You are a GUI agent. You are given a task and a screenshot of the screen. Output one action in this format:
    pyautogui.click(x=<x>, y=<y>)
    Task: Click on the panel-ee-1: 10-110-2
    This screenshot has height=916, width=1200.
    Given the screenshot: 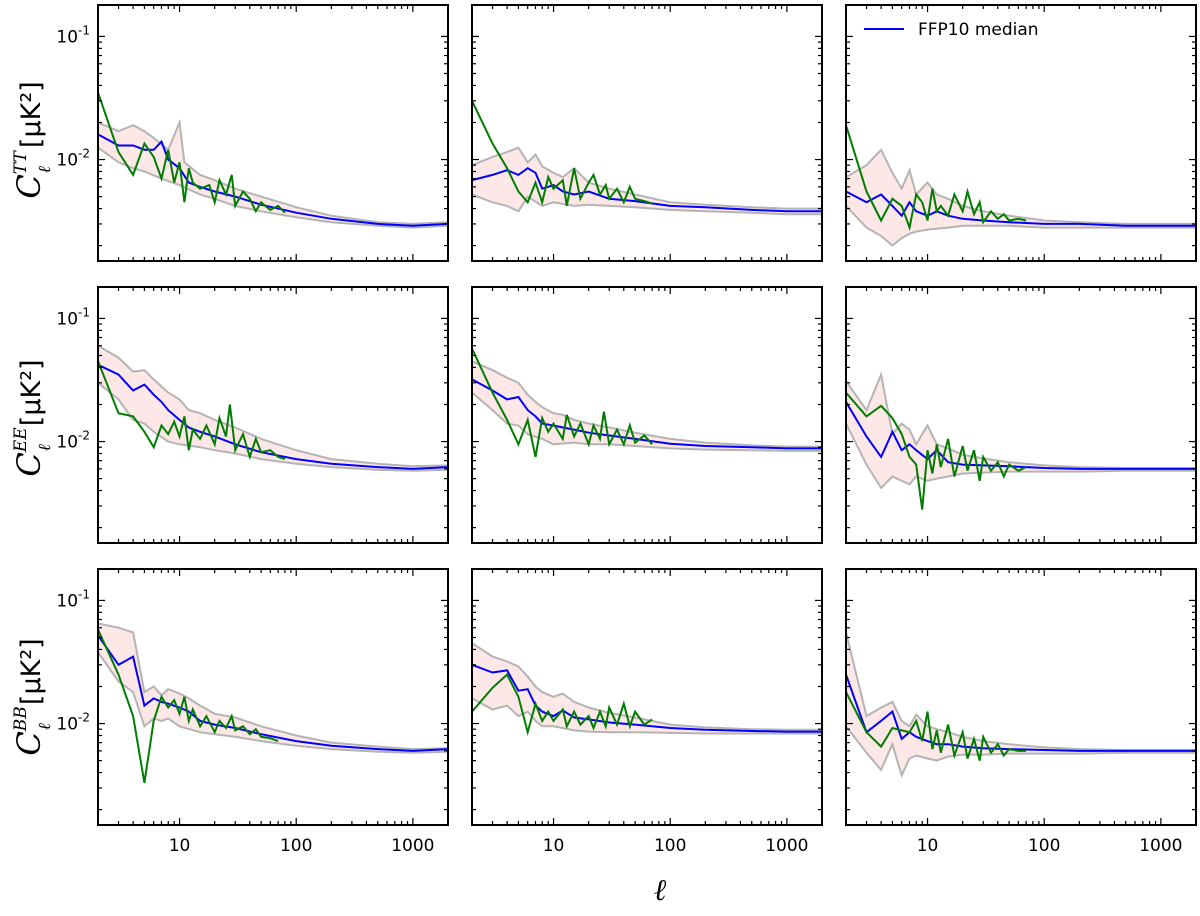 What is the action you would take?
    pyautogui.click(x=252, y=415)
    